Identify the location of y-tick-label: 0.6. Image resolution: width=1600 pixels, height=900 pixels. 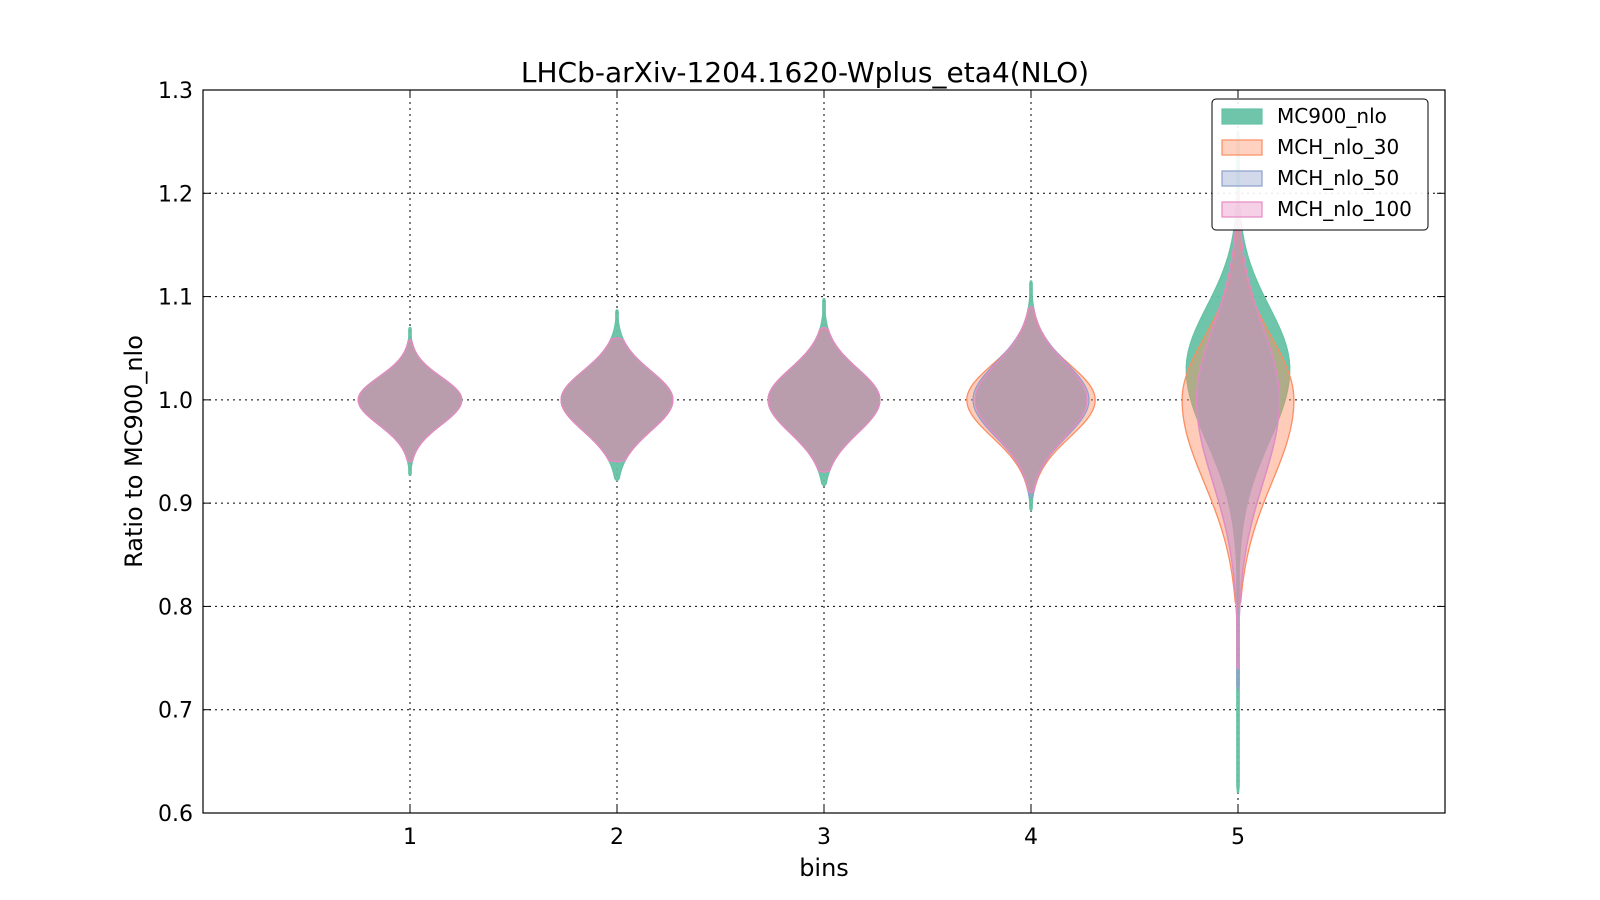
(175, 814).